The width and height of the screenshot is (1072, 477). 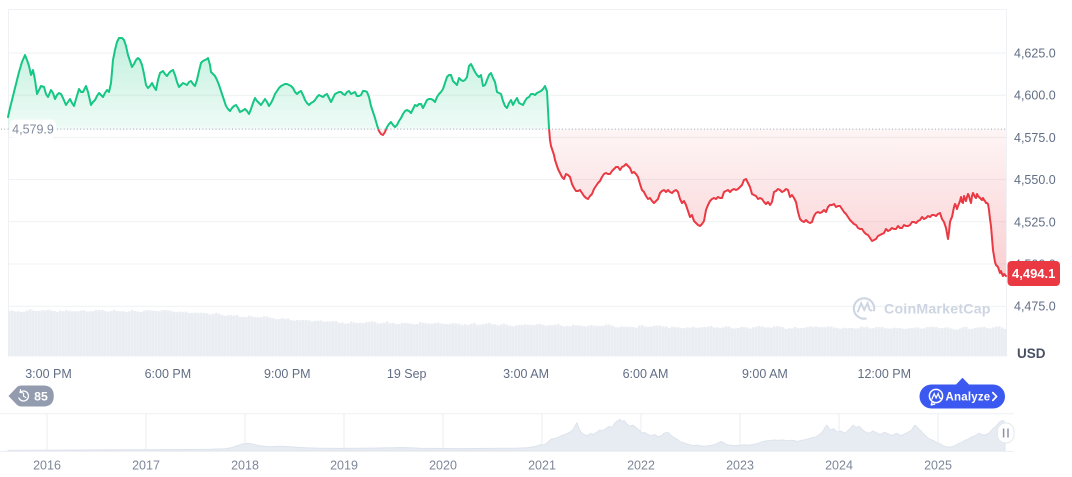 I want to click on svg-text: 4,475.0, so click(x=1035, y=307).